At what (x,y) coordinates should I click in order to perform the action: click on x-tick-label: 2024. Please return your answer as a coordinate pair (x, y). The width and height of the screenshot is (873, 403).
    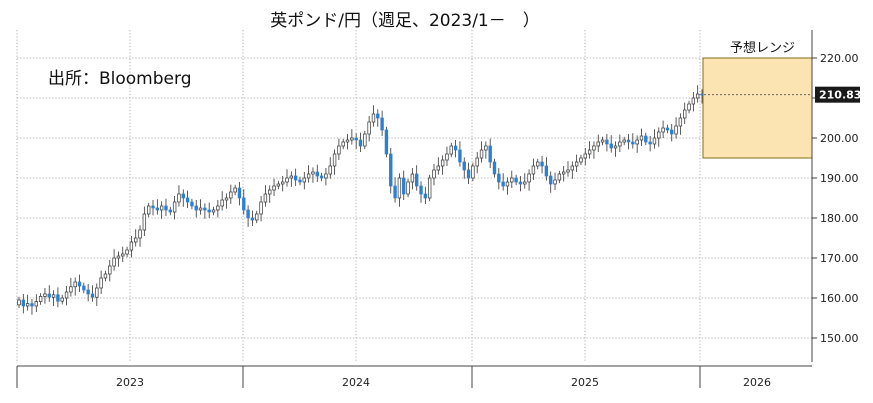
    Looking at the image, I should click on (356, 382).